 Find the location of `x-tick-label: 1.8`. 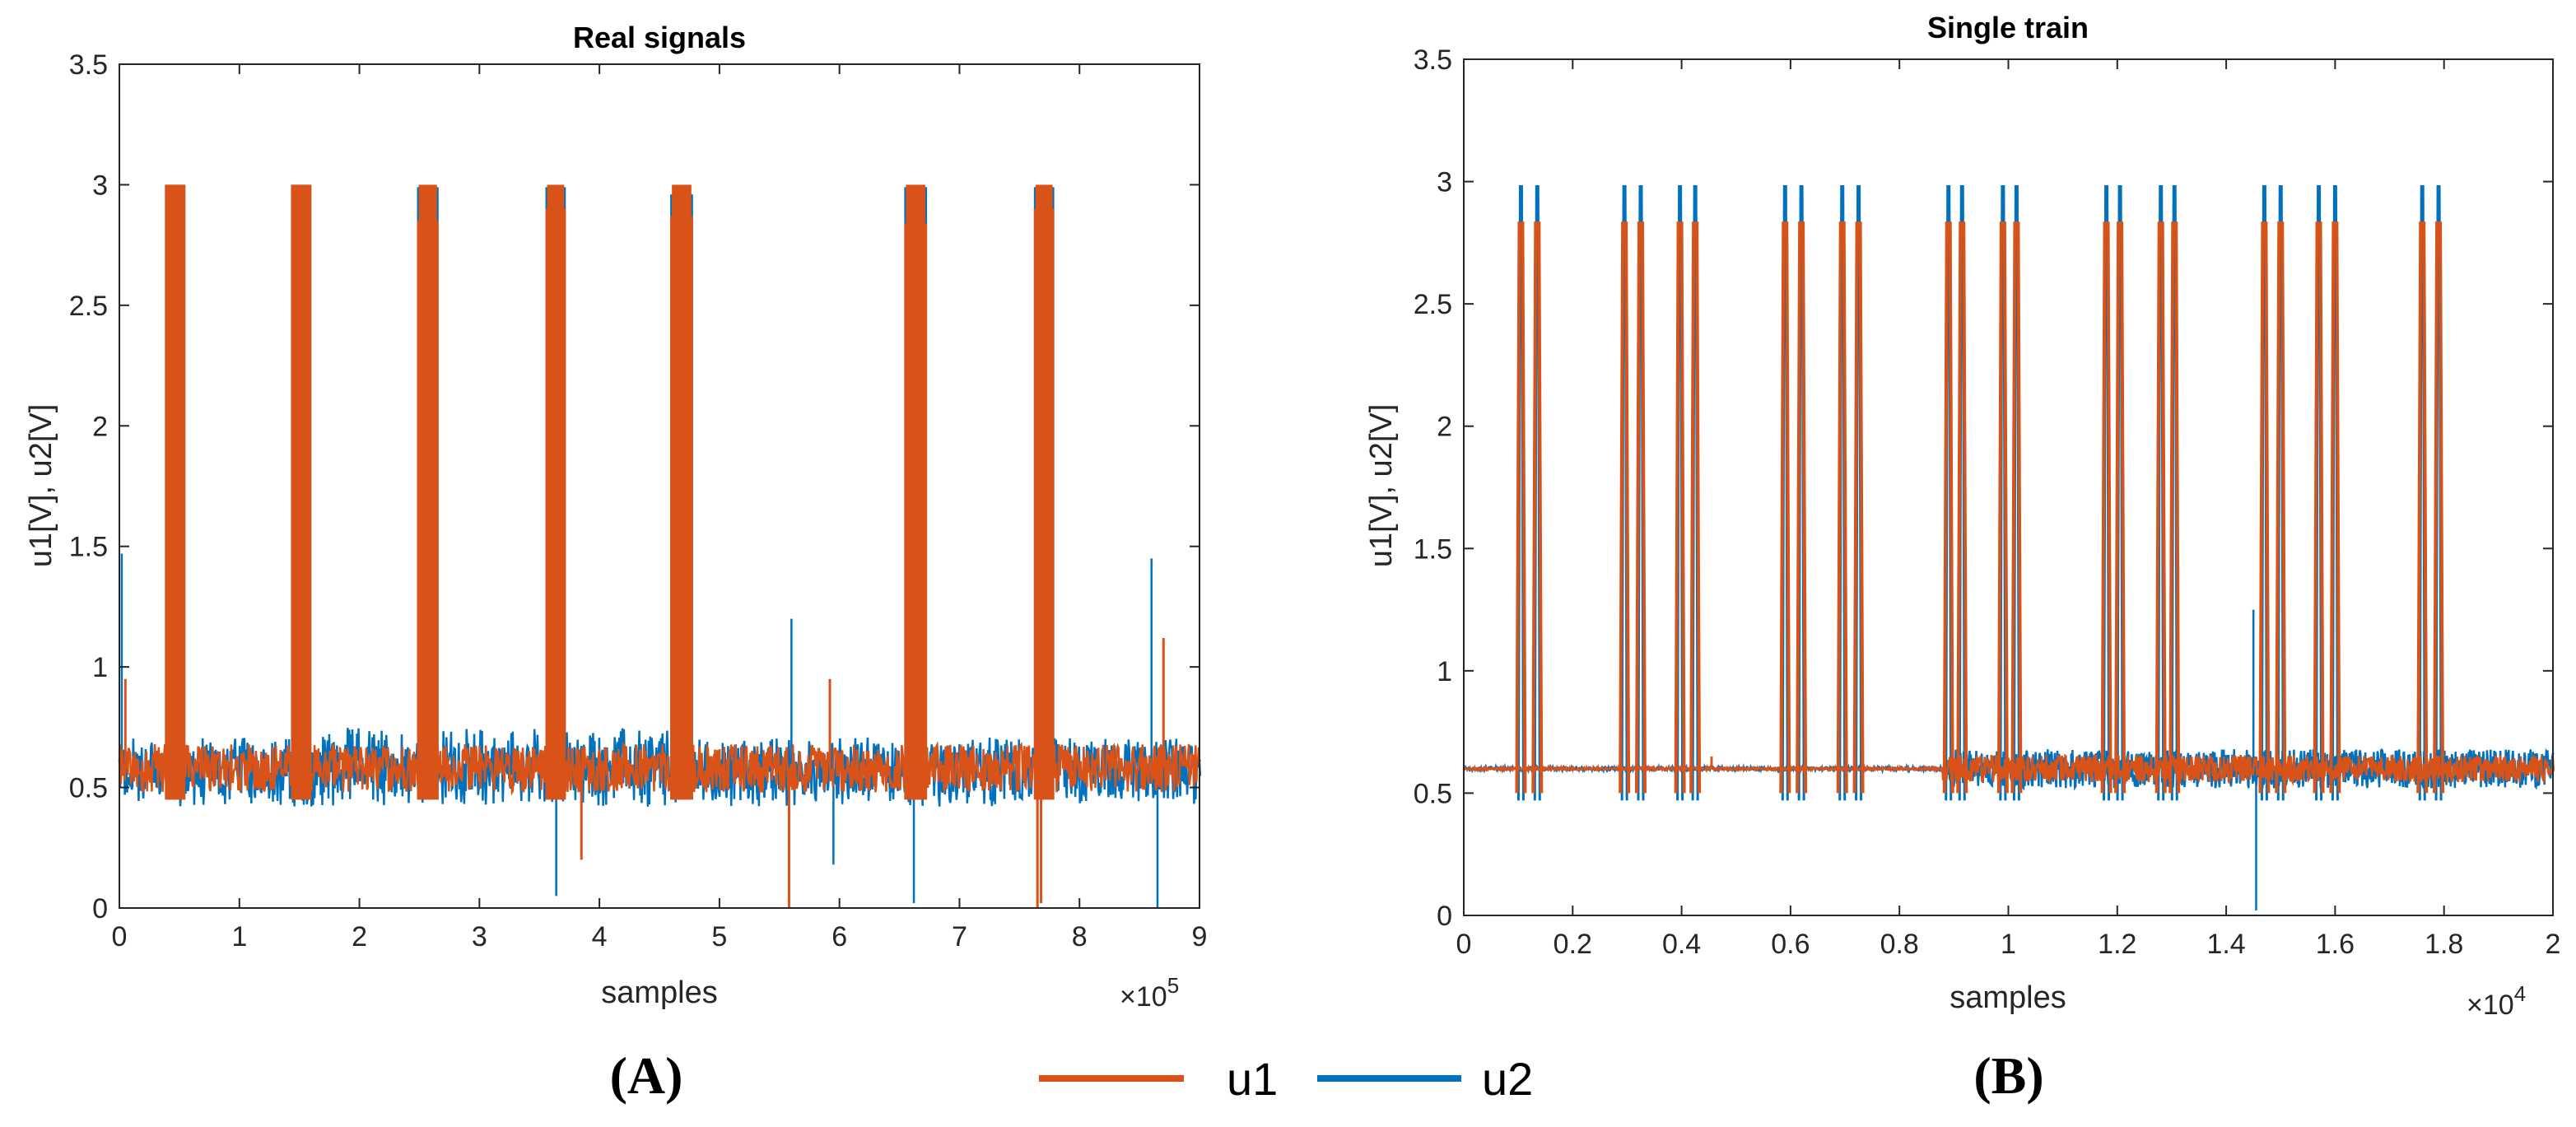

x-tick-label: 1.8 is located at coordinates (2444, 944).